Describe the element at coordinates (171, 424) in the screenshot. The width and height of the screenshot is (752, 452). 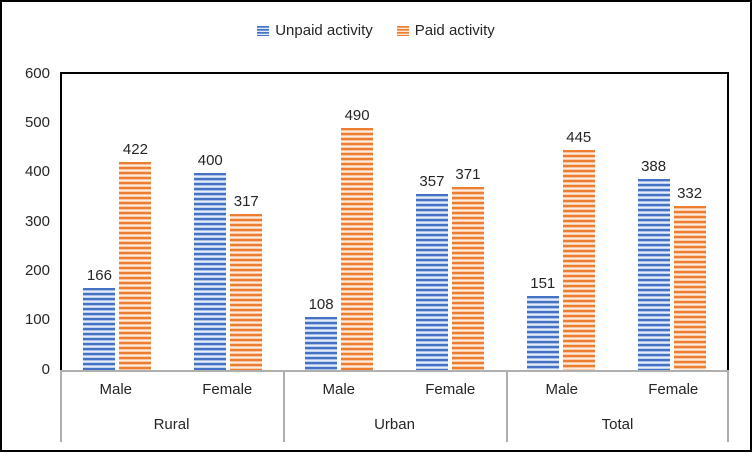
I see `group-label-rural: Rural` at that location.